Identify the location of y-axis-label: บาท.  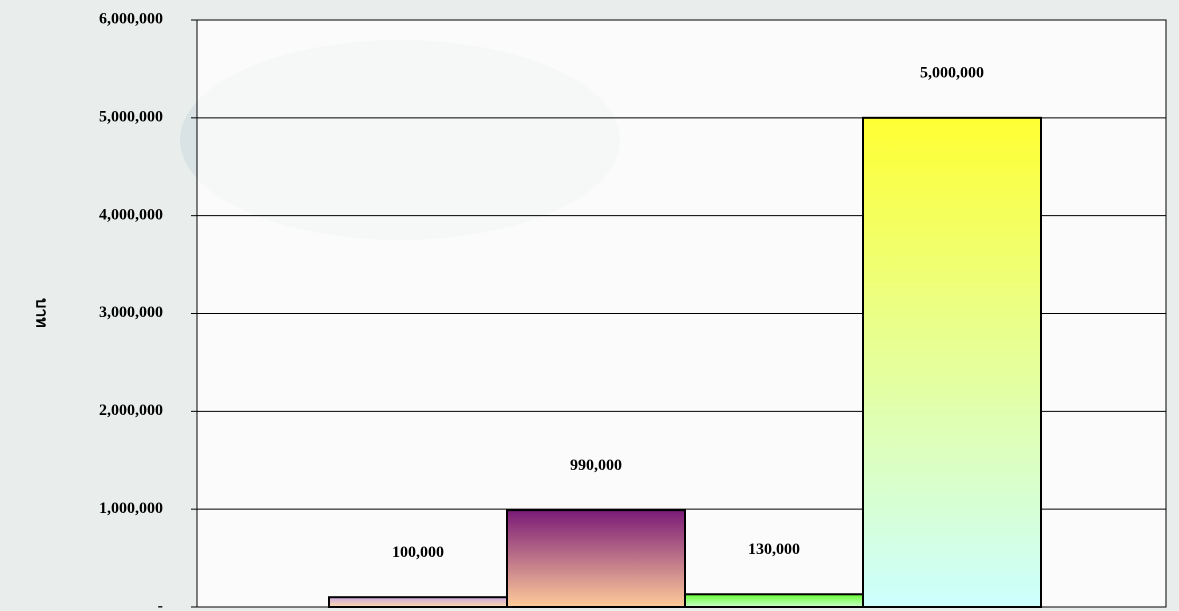
(40, 313).